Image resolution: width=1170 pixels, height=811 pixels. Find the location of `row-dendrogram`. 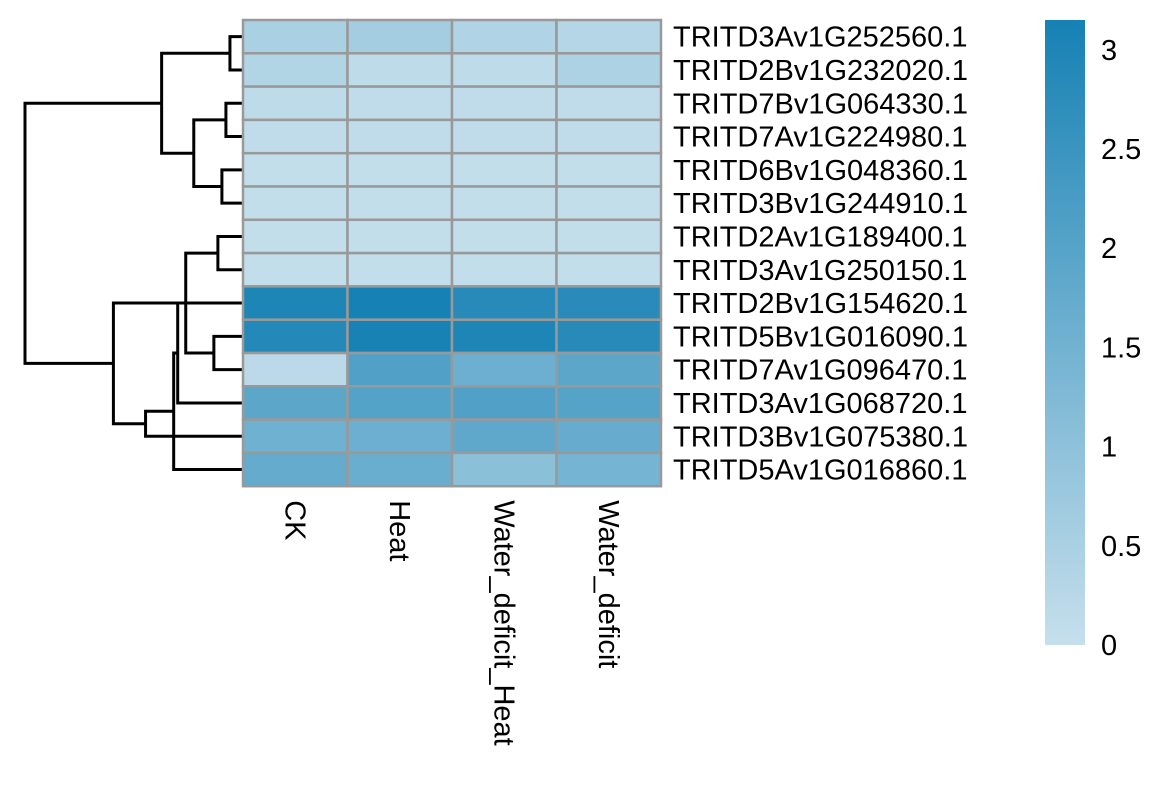

row-dendrogram is located at coordinates (132, 253).